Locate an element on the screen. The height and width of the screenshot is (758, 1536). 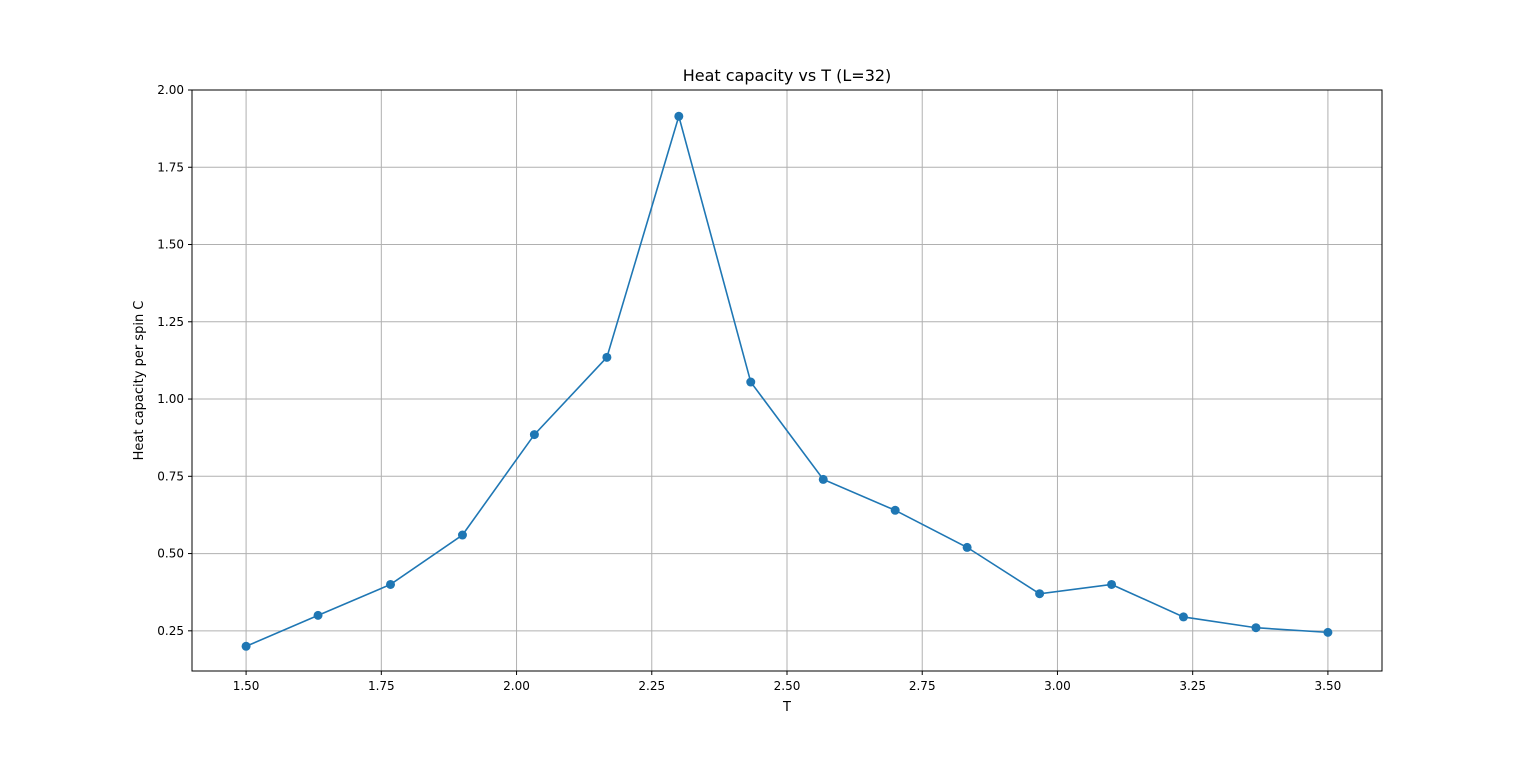
x-tick-label: 3.00 is located at coordinates (1057, 686).